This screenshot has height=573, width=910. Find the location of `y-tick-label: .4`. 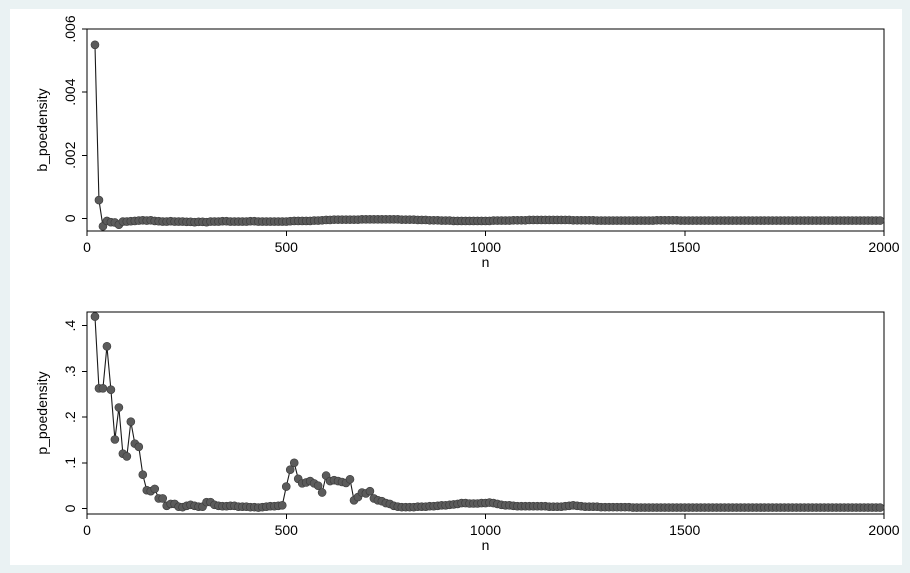

y-tick-label: .4 is located at coordinates (70, 326).